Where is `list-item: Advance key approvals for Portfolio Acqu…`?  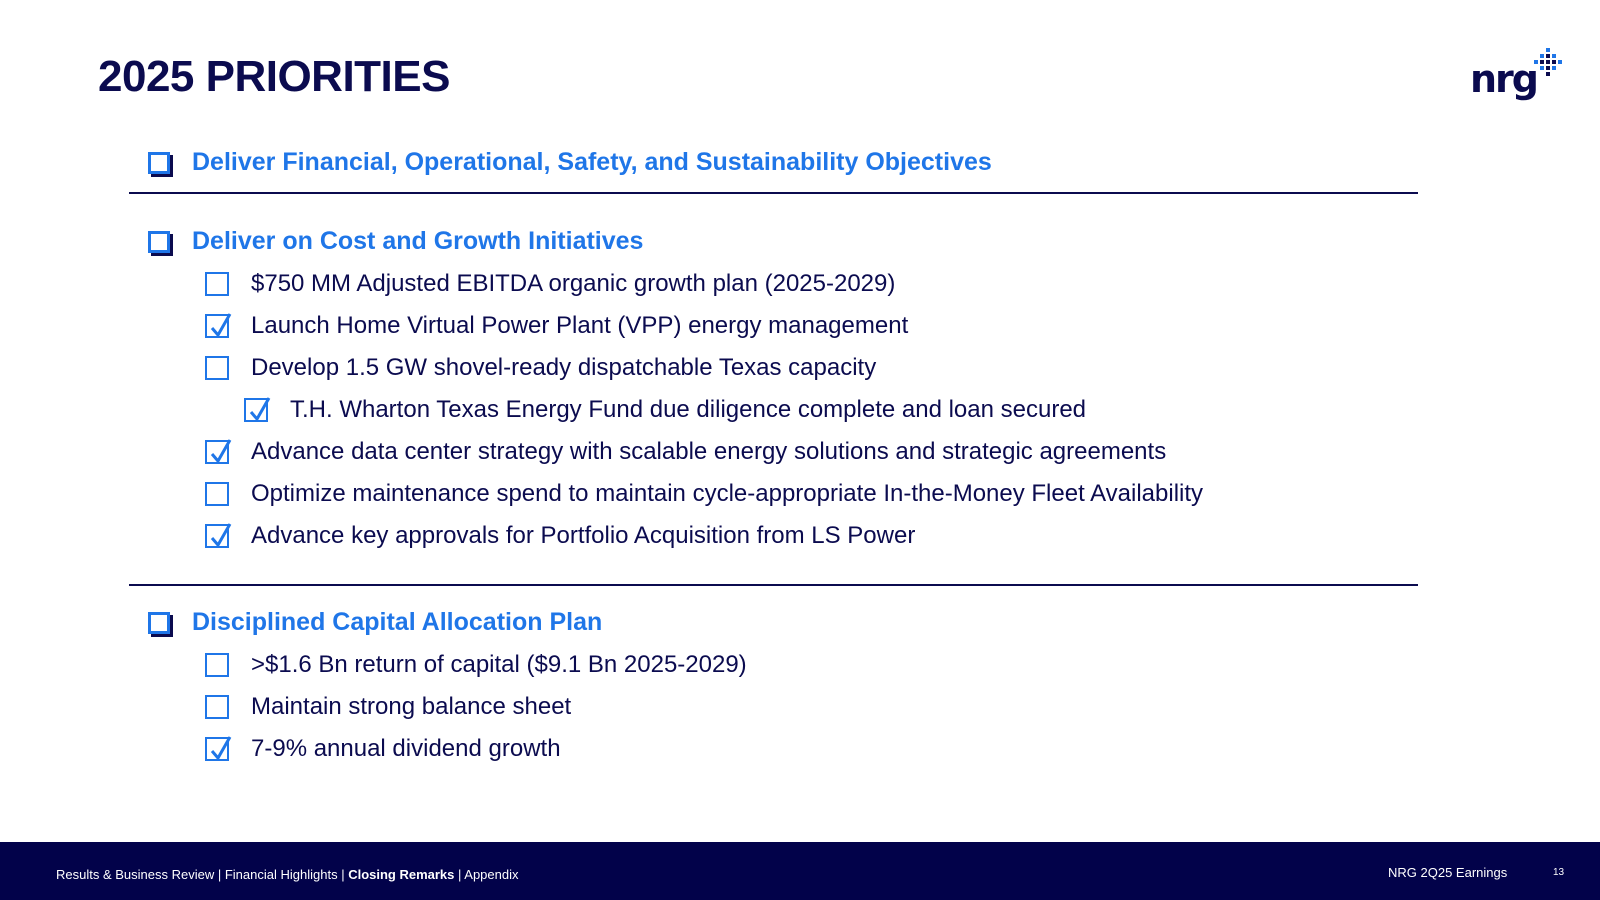 list-item: Advance key approvals for Portfolio Acqu… is located at coordinates (560, 536).